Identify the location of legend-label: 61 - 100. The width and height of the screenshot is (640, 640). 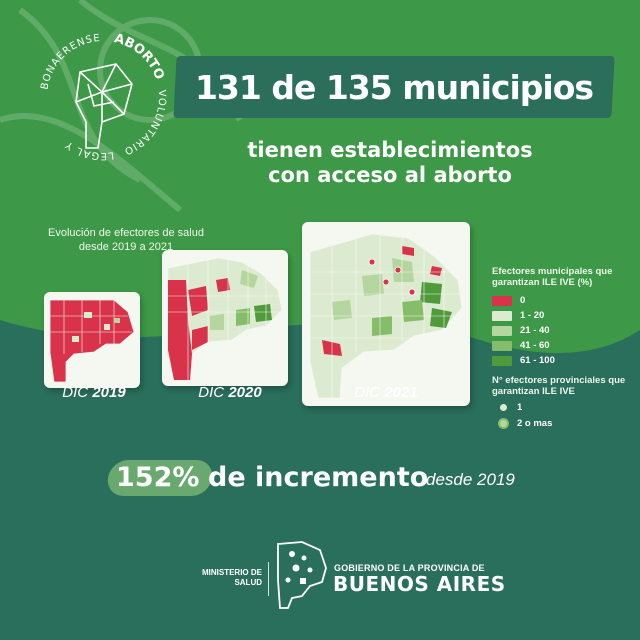
(537, 360).